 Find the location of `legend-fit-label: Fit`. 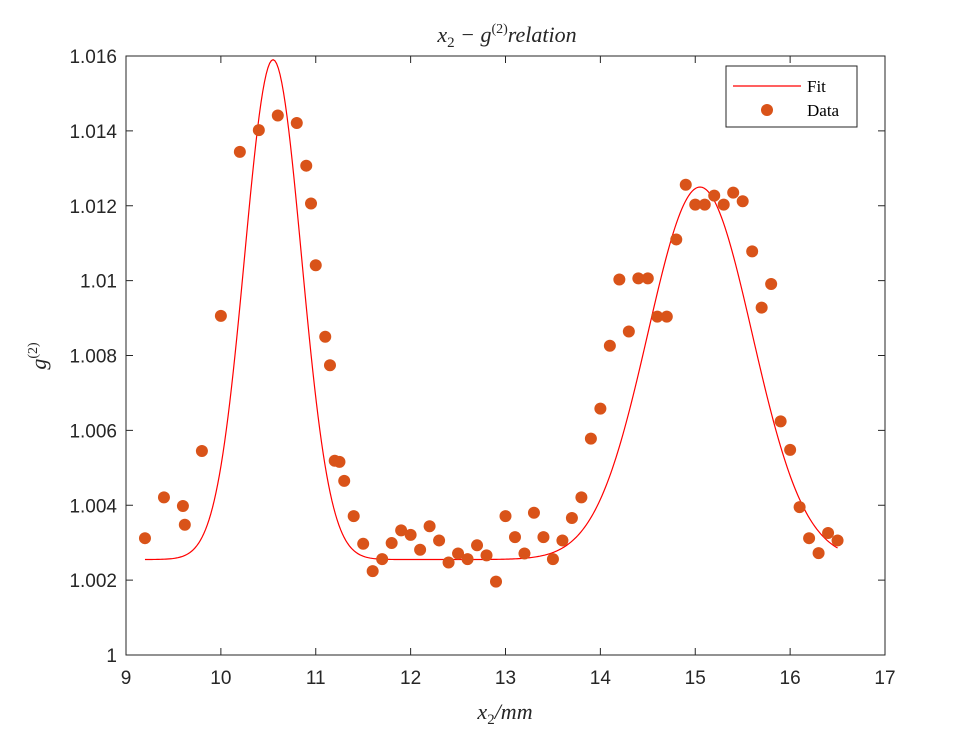

legend-fit-label: Fit is located at coordinates (816, 86).